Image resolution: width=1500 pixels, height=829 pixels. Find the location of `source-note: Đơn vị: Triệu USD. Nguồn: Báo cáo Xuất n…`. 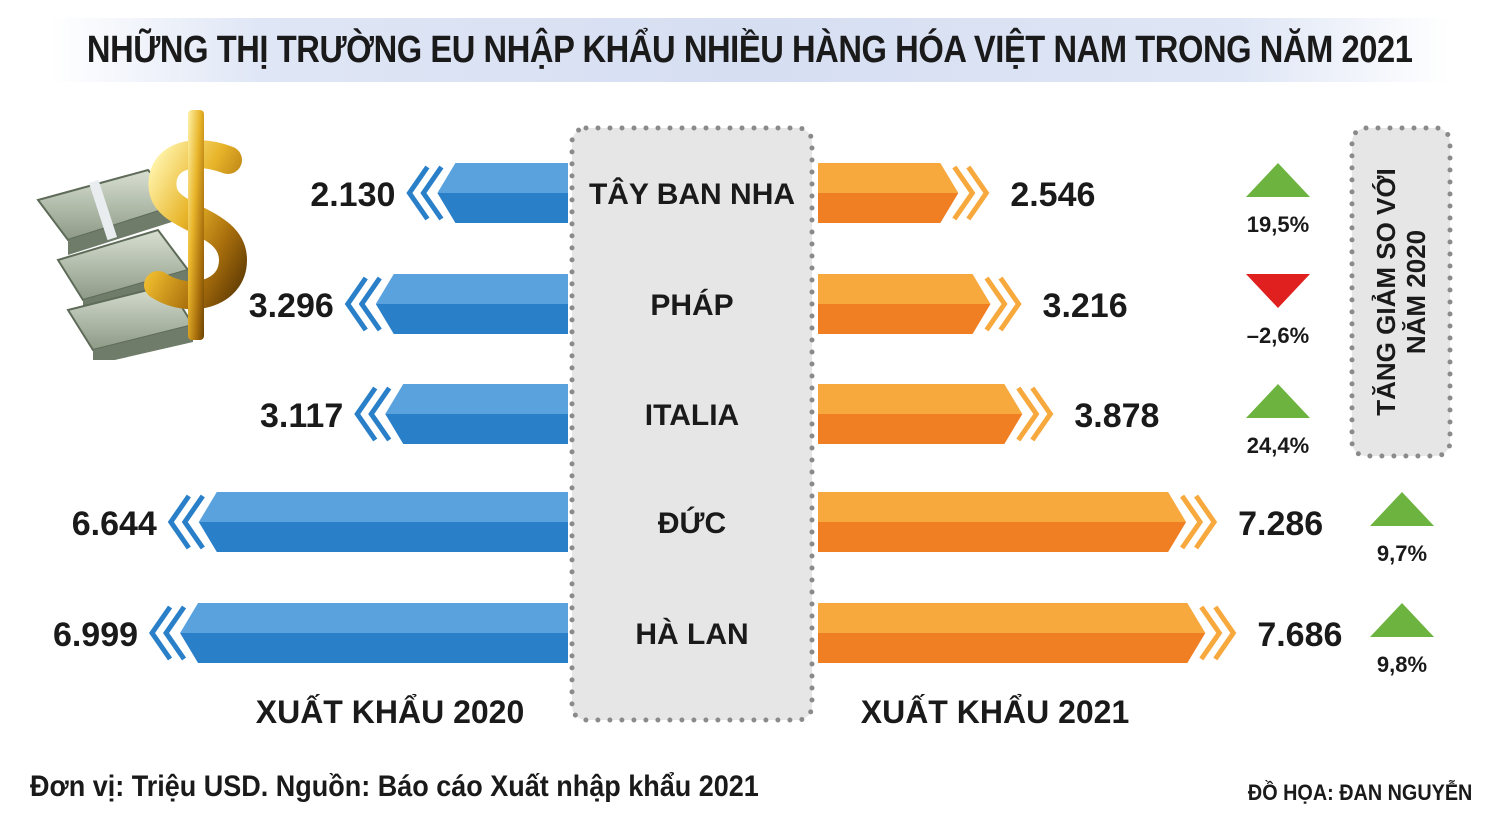

source-note: Đơn vị: Triệu USD. Nguồn: Báo cáo Xuất n… is located at coordinates (394, 786).